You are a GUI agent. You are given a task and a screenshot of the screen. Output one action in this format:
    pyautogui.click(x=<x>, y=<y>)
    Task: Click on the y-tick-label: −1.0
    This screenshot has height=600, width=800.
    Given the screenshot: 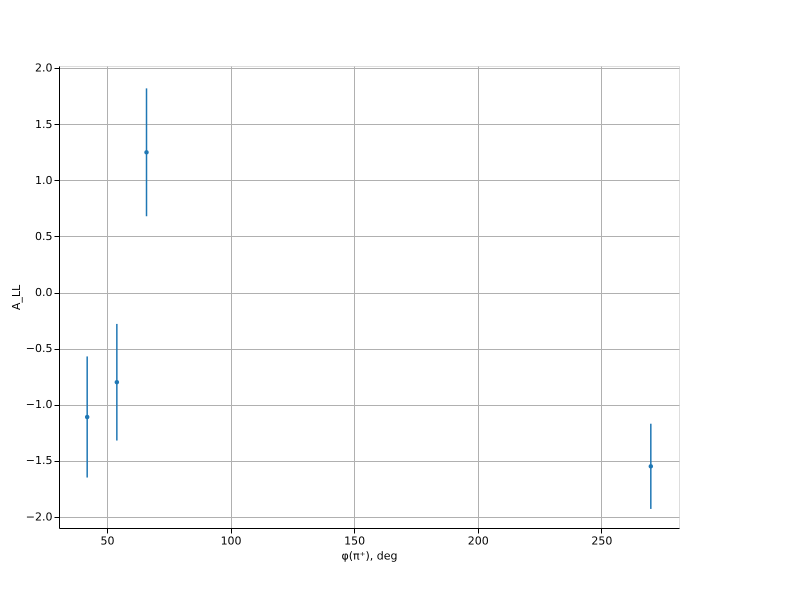 What is the action you would take?
    pyautogui.click(x=39, y=405)
    